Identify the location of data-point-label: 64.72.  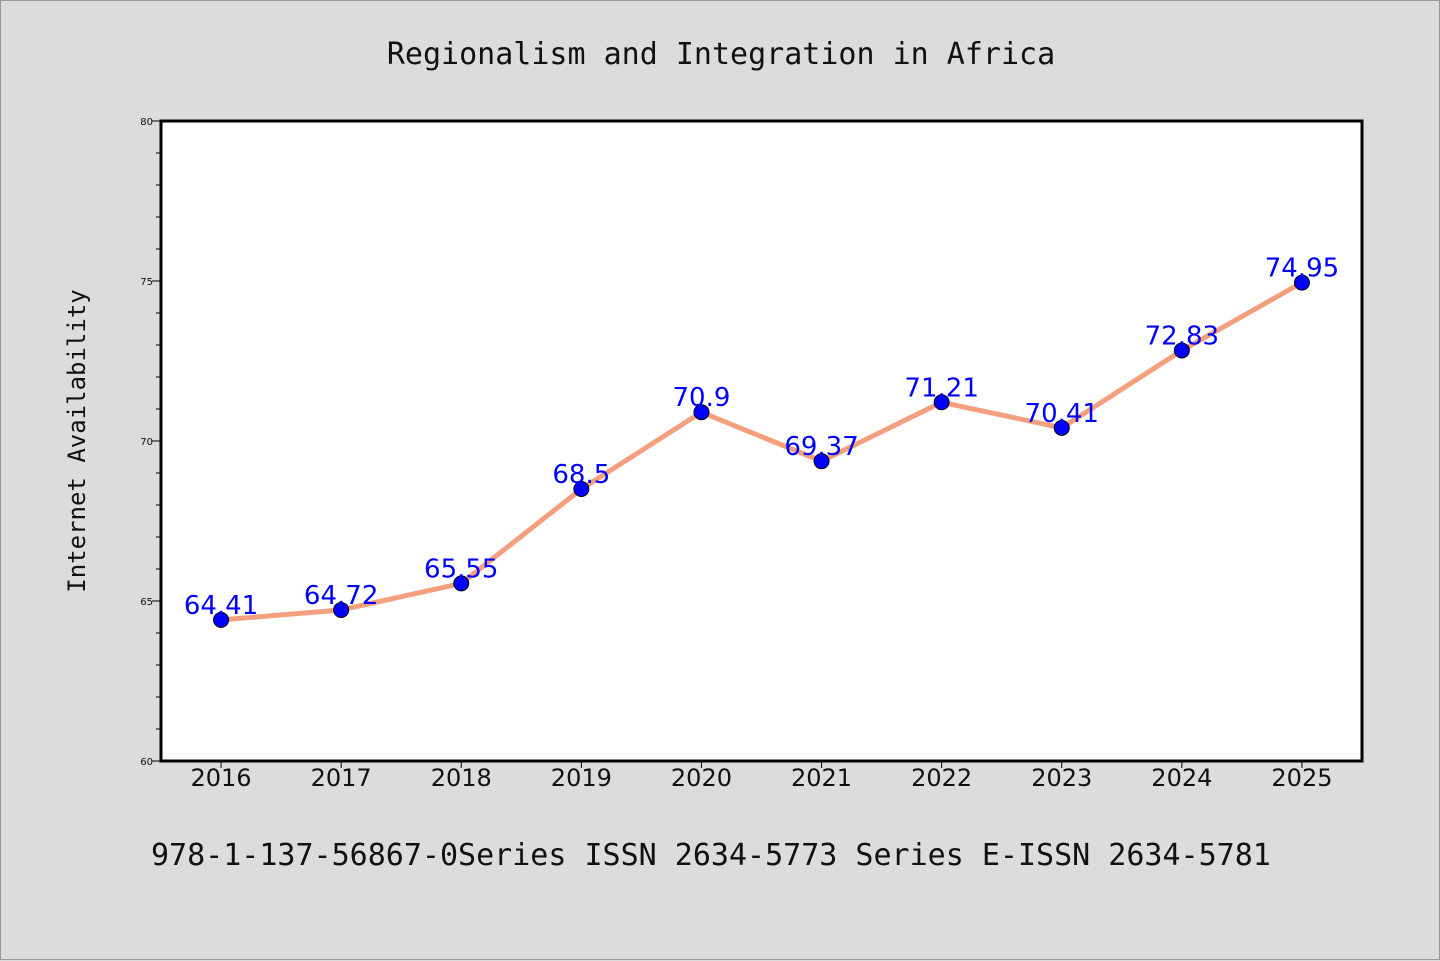
(341, 596).